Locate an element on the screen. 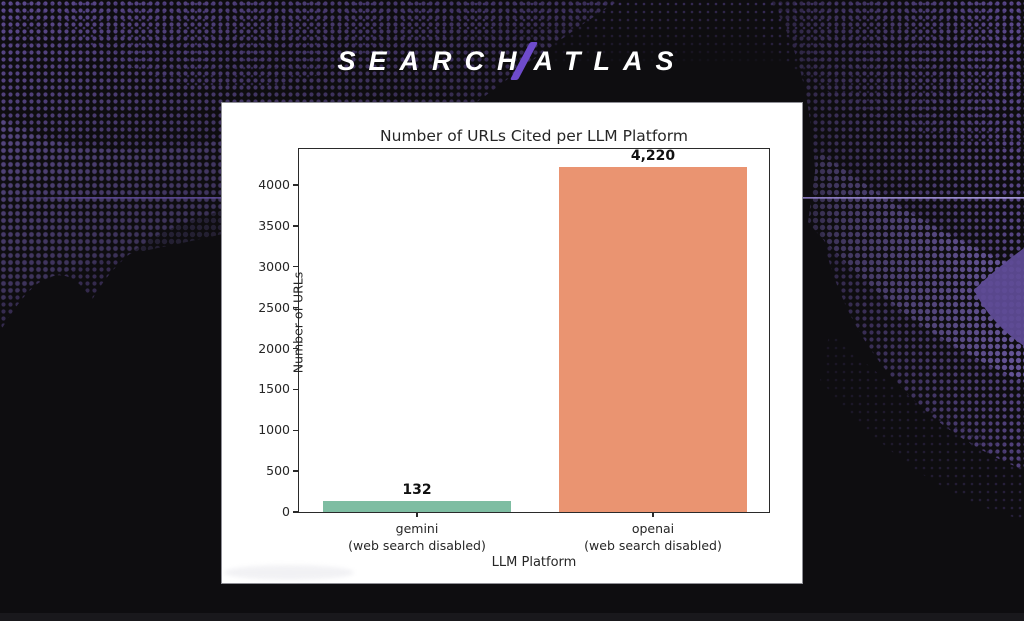  x-tick-label: openai (web search disabled) is located at coordinates (653, 537).